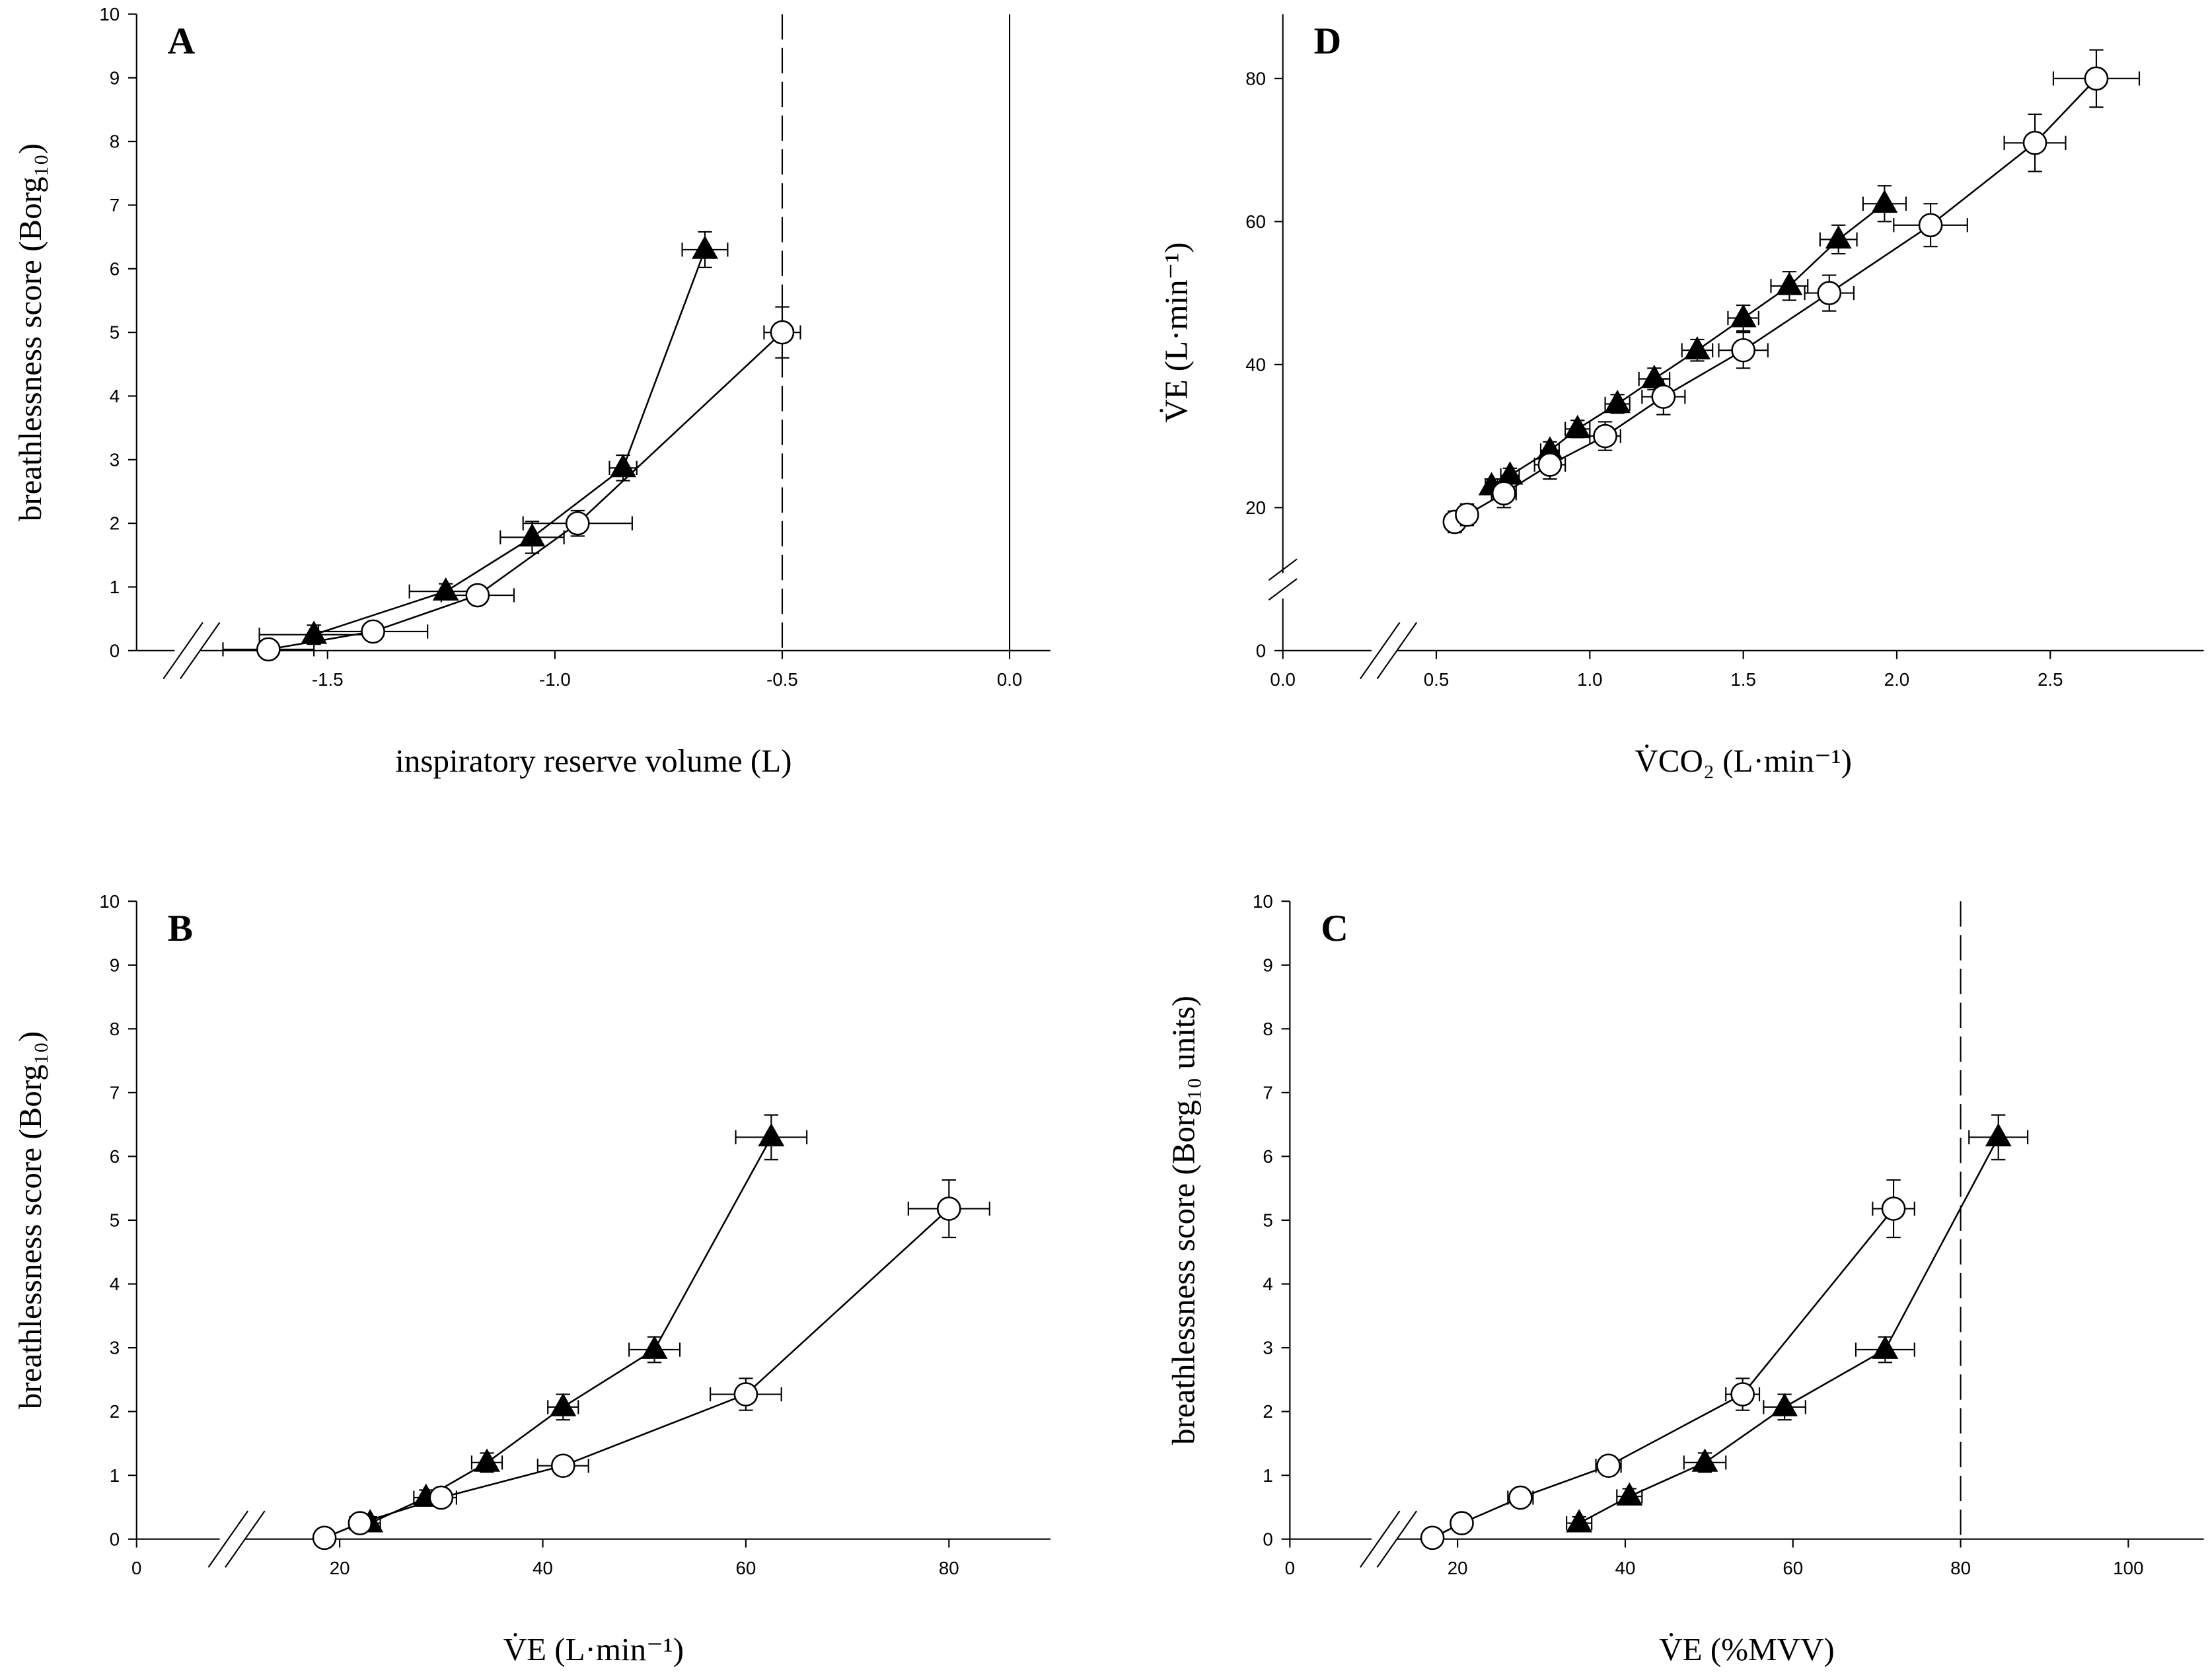 This screenshot has width=2208, height=1680. Describe the element at coordinates (593, 761) in the screenshot. I see `x-axis-label: inspiratory reserve volume (L)` at that location.